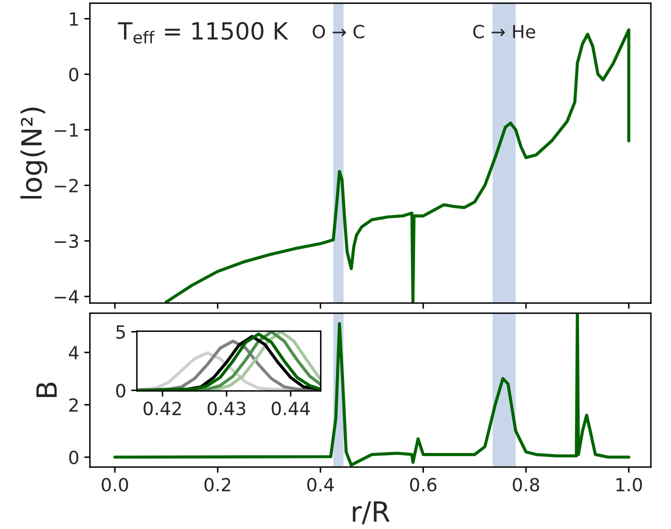 The width and height of the screenshot is (671, 529). What do you see at coordinates (291, 409) in the screenshot?
I see `x-tick-label: 0.44` at bounding box center [291, 409].